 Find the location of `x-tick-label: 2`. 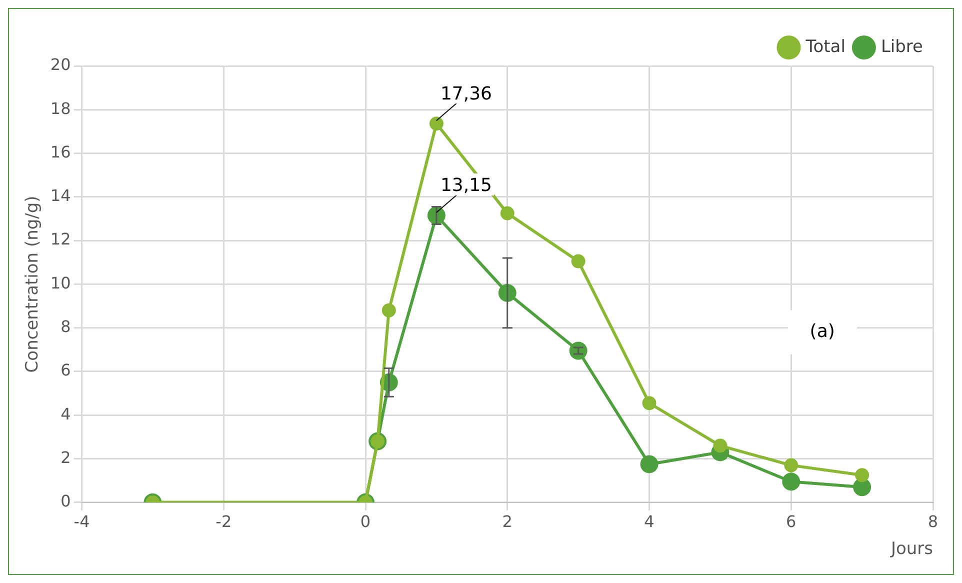

x-tick-label: 2 is located at coordinates (507, 522).